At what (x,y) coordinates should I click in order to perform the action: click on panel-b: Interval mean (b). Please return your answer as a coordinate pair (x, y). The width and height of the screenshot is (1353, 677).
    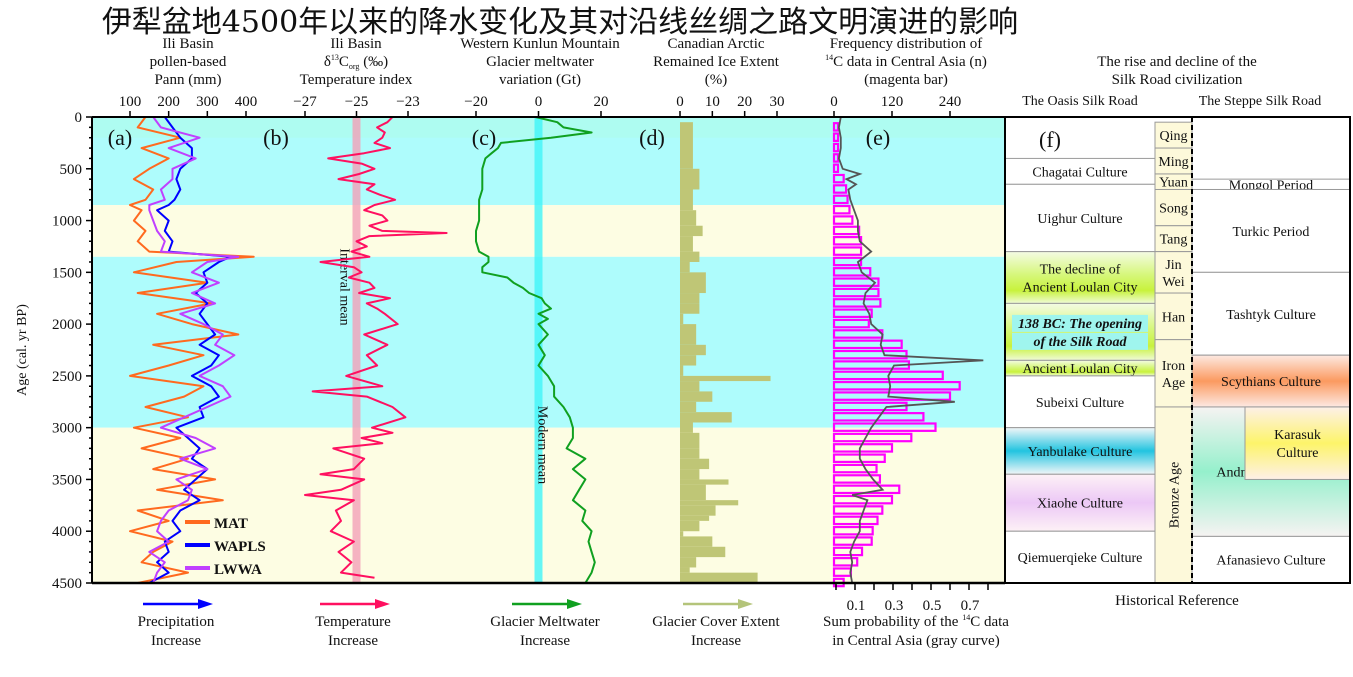
    Looking at the image, I should click on (355, 349).